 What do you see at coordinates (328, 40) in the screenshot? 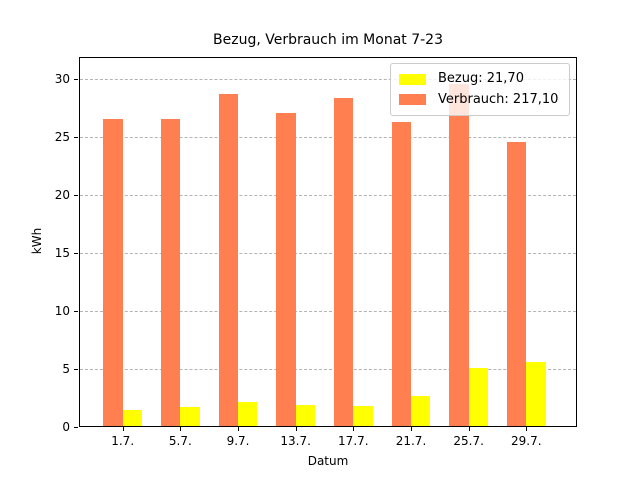
I see `chart-title: Bezug, Verbrauch im Monat 7-23` at bounding box center [328, 40].